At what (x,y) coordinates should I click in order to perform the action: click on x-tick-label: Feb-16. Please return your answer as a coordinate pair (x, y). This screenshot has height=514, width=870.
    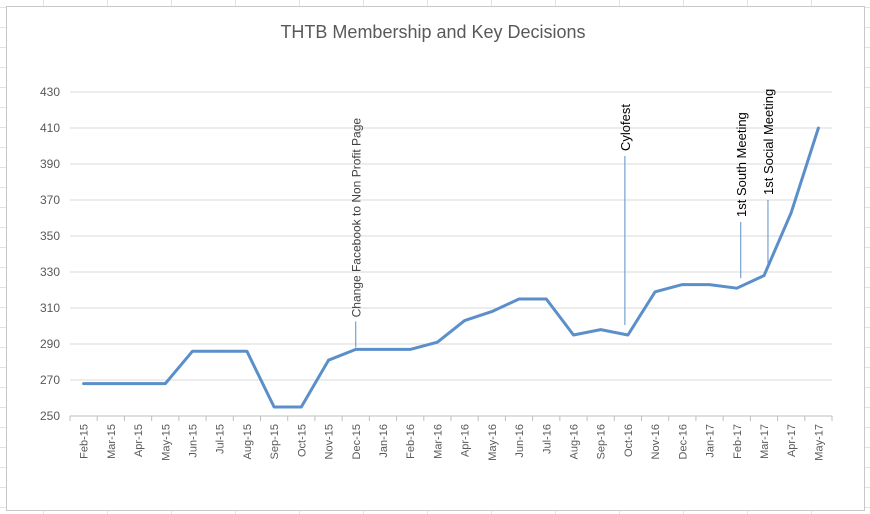
    Looking at the image, I should click on (411, 441).